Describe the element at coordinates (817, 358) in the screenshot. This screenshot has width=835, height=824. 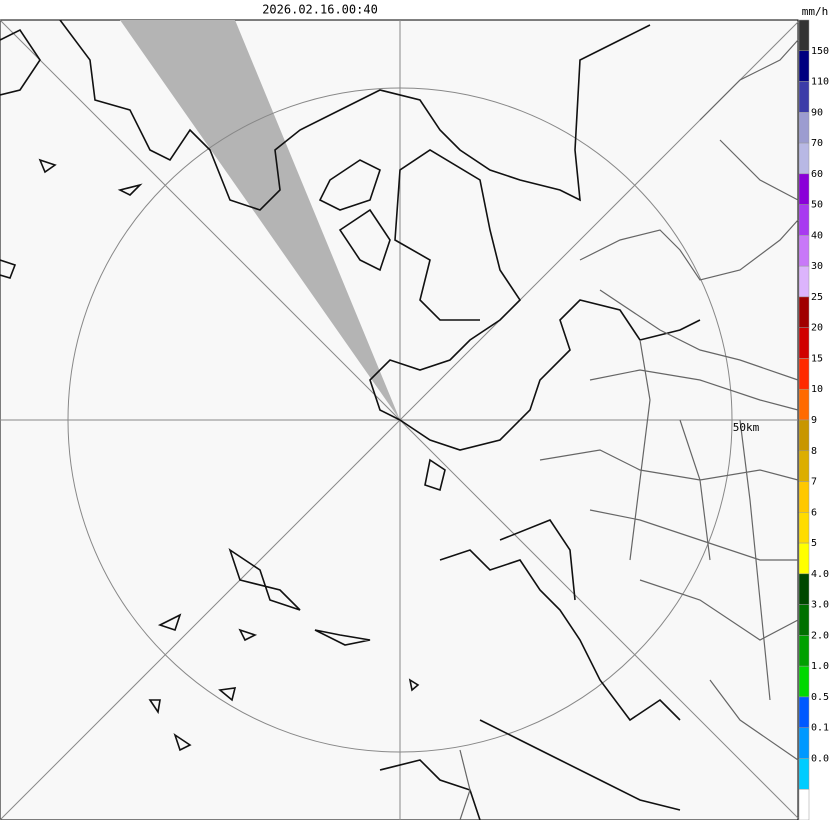
I see `legend-label: 15` at that location.